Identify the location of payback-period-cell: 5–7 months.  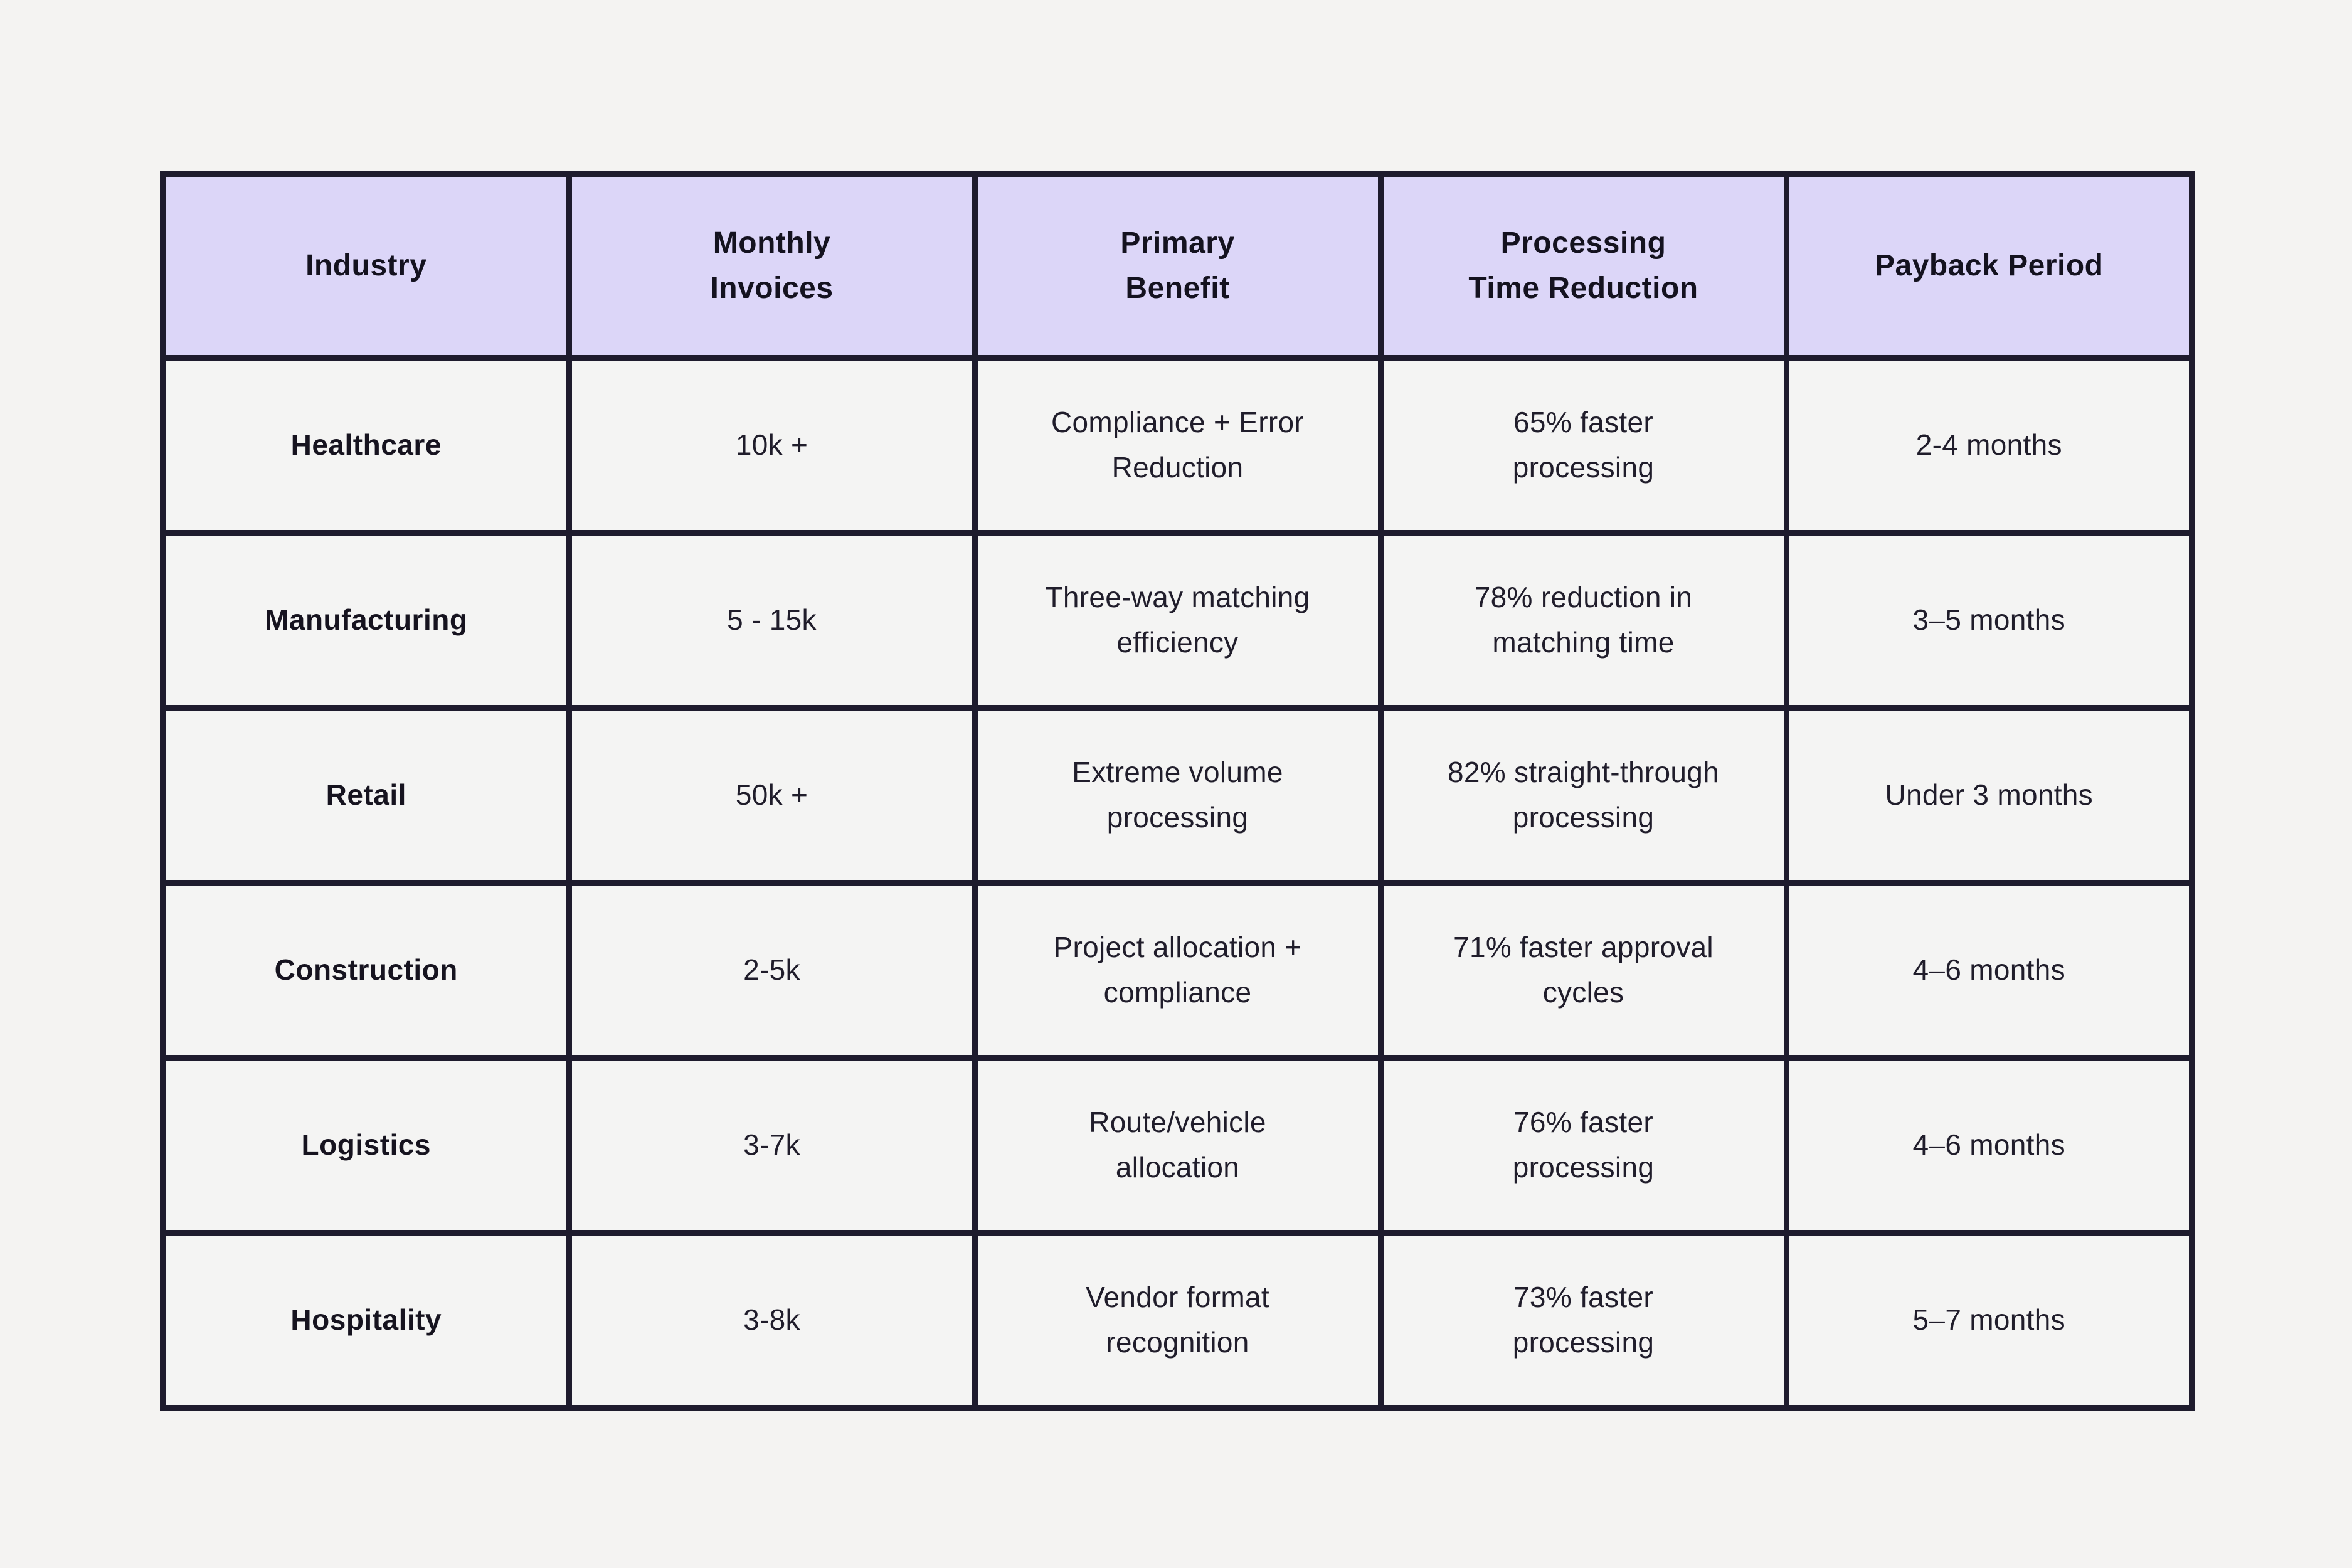
(1989, 1320).